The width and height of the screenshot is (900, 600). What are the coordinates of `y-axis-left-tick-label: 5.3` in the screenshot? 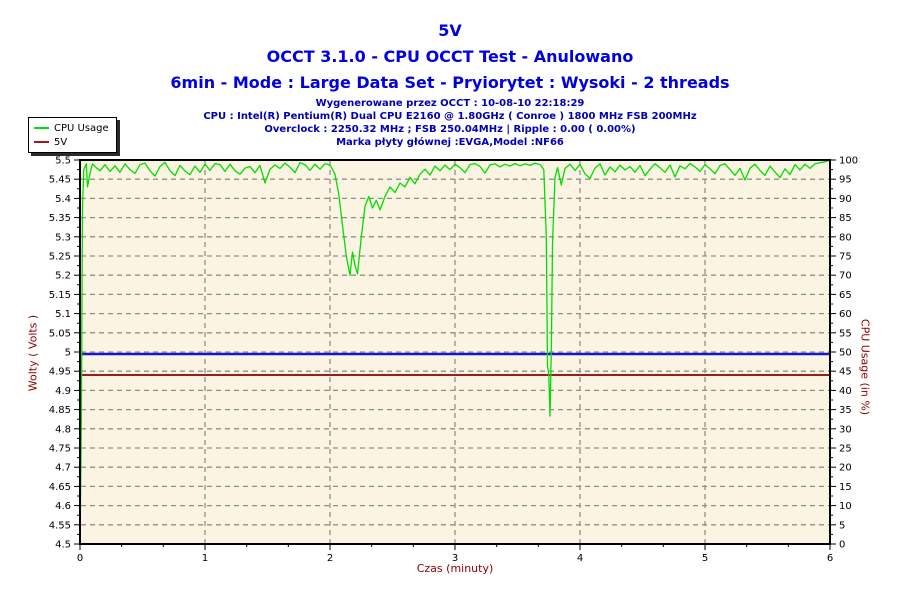 It's located at (63, 237).